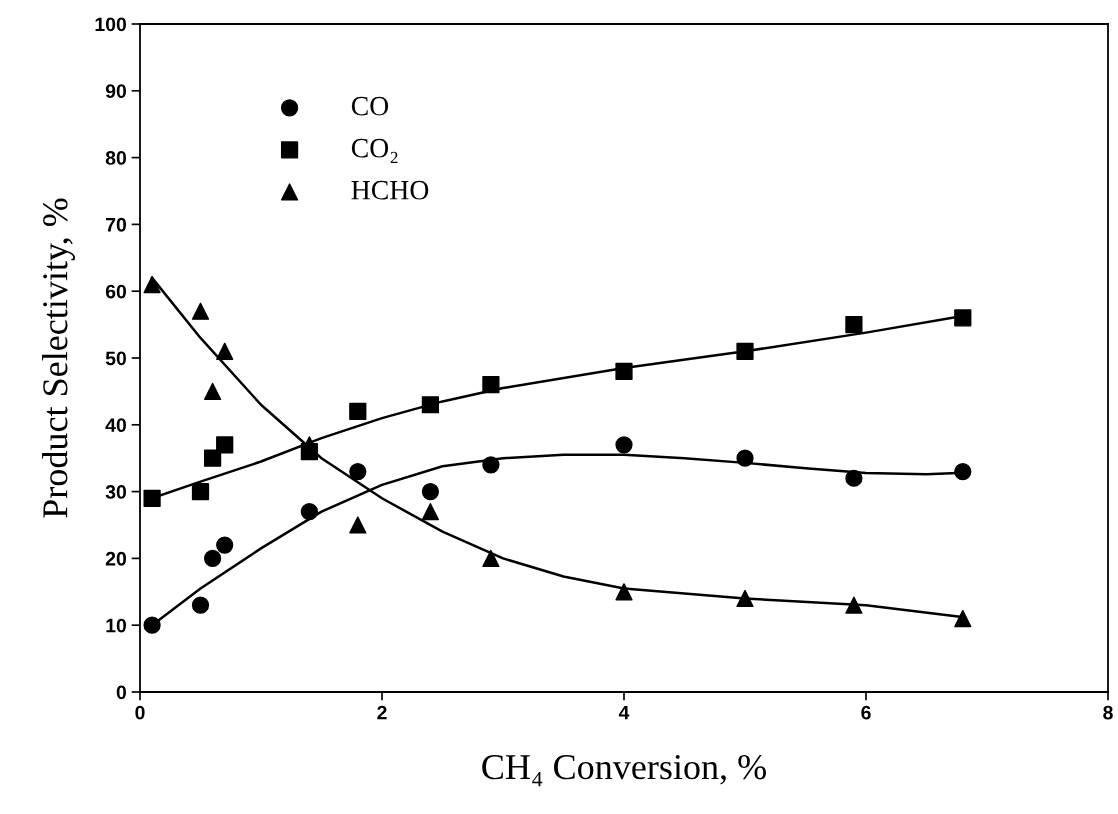 The height and width of the screenshot is (814, 1118). What do you see at coordinates (116, 492) in the screenshot?
I see `y-tick-label: 30` at bounding box center [116, 492].